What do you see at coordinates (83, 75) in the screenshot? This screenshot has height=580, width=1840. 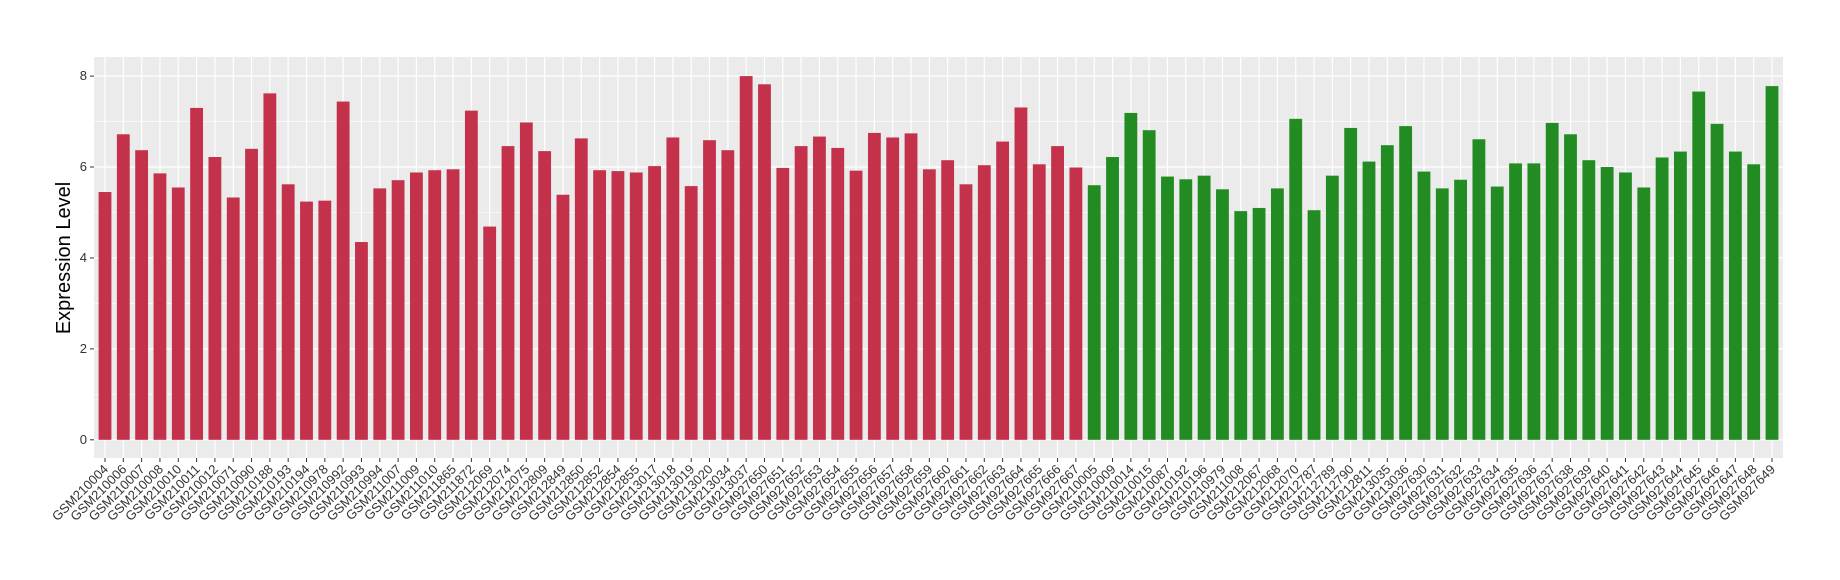 I see `y-tick-label: 8` at bounding box center [83, 75].